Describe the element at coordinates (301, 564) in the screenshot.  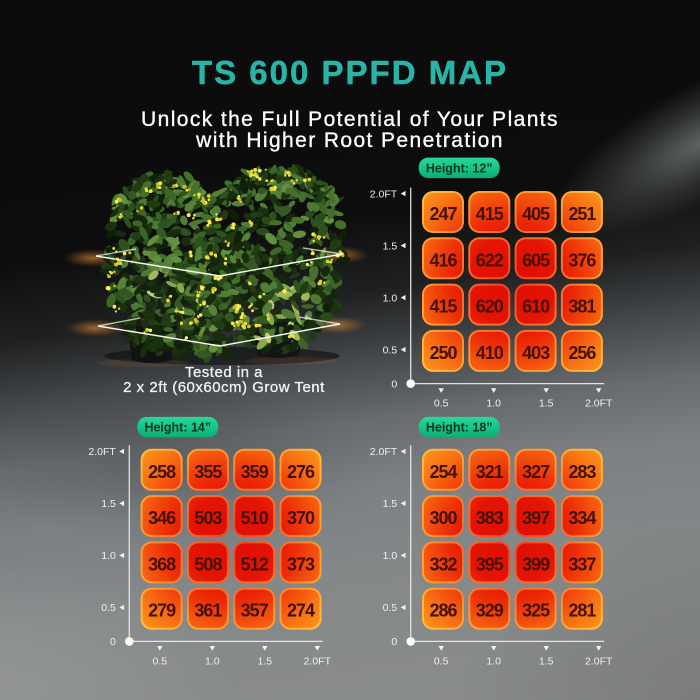
I see `svg-text: 373` at that location.